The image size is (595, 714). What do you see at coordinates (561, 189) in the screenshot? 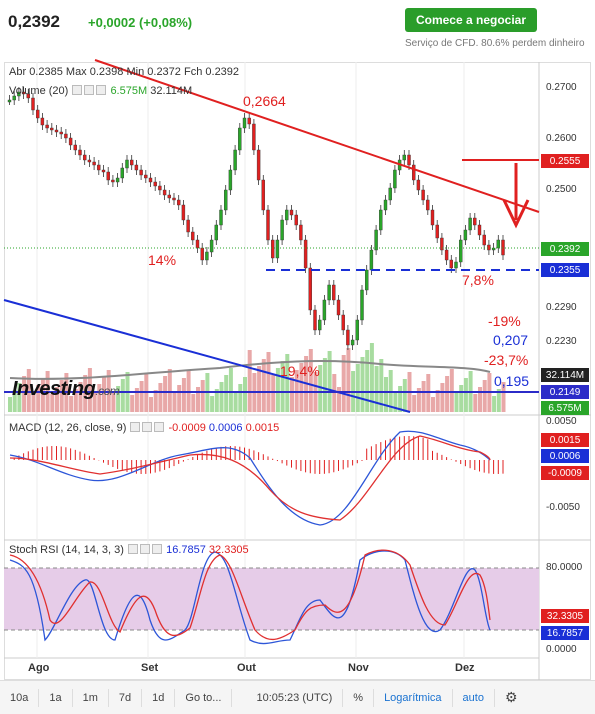
I see `price-axis-label: 0.2500` at bounding box center [561, 189].